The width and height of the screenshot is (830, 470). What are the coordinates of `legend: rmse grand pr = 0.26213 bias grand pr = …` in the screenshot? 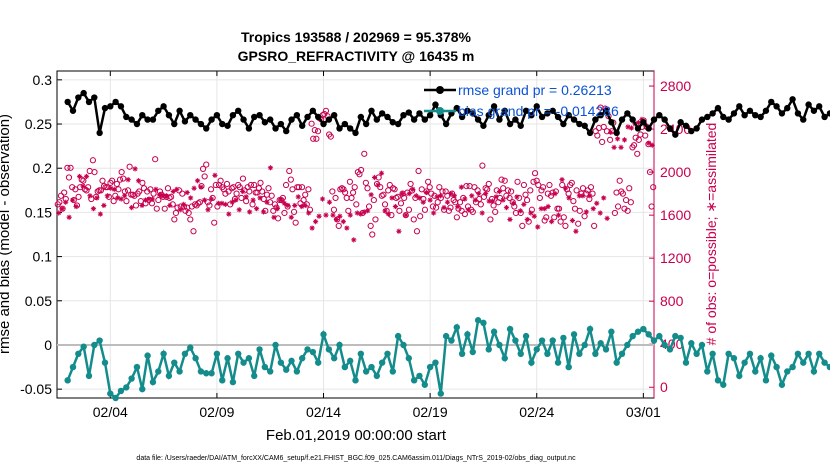 It's located at (521, 100).